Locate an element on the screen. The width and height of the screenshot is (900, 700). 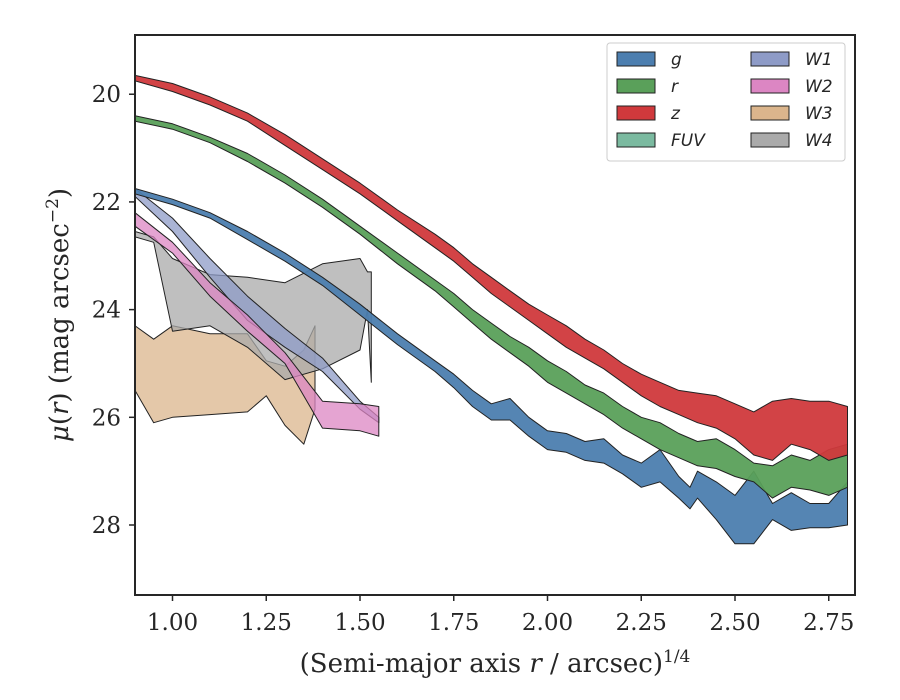
legend-label-w3: W3 is located at coordinates (819, 114).